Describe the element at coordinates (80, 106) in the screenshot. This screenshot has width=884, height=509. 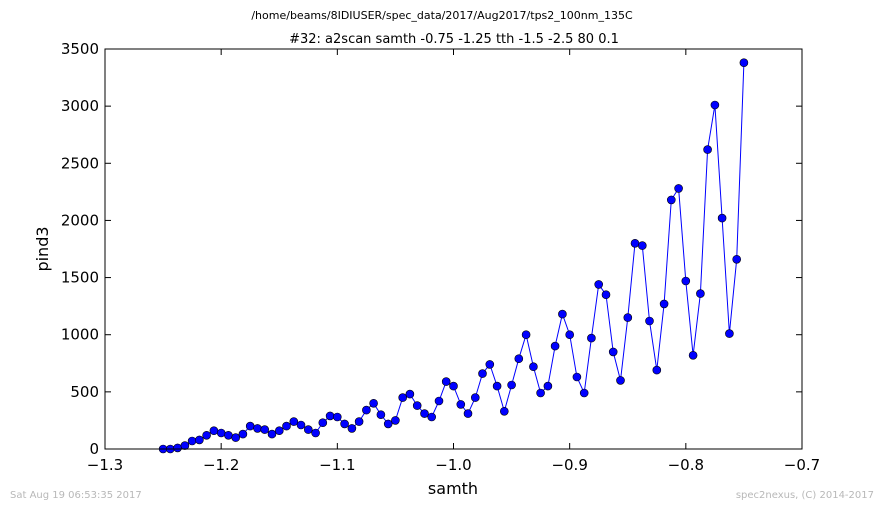
I see `y-tick-label: 3000` at that location.